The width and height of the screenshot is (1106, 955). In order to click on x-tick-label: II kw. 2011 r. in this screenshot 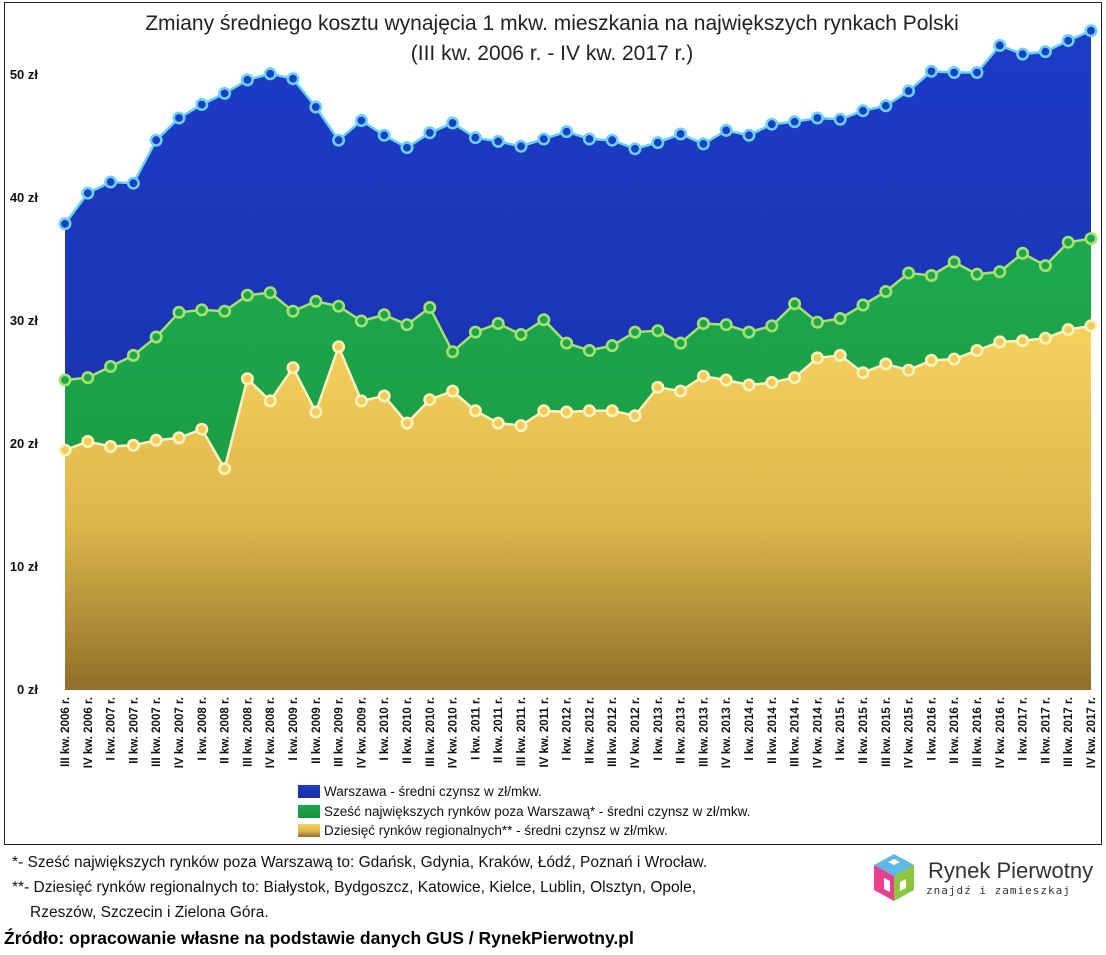, I will do `click(499, 730)`.